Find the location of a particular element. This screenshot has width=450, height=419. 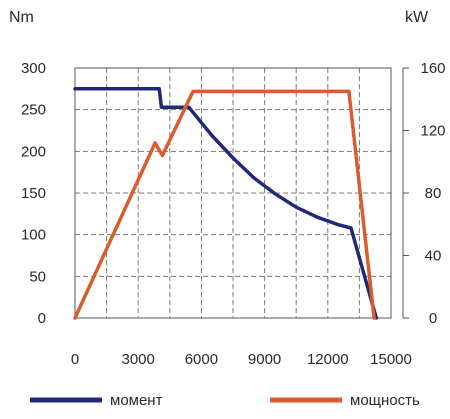

y-left-tick-label: 100 is located at coordinates (33, 235).